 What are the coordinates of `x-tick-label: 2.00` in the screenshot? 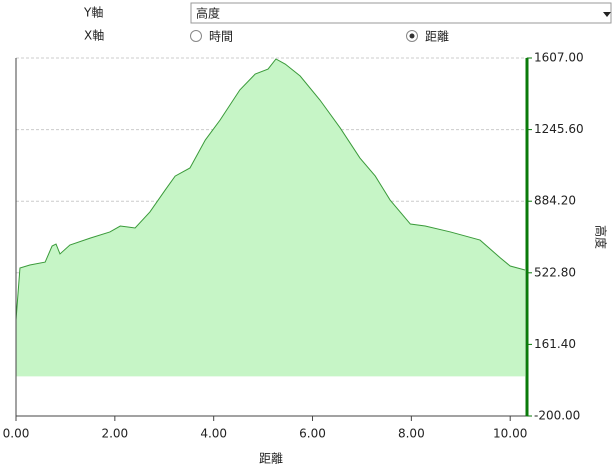 It's located at (114, 434).